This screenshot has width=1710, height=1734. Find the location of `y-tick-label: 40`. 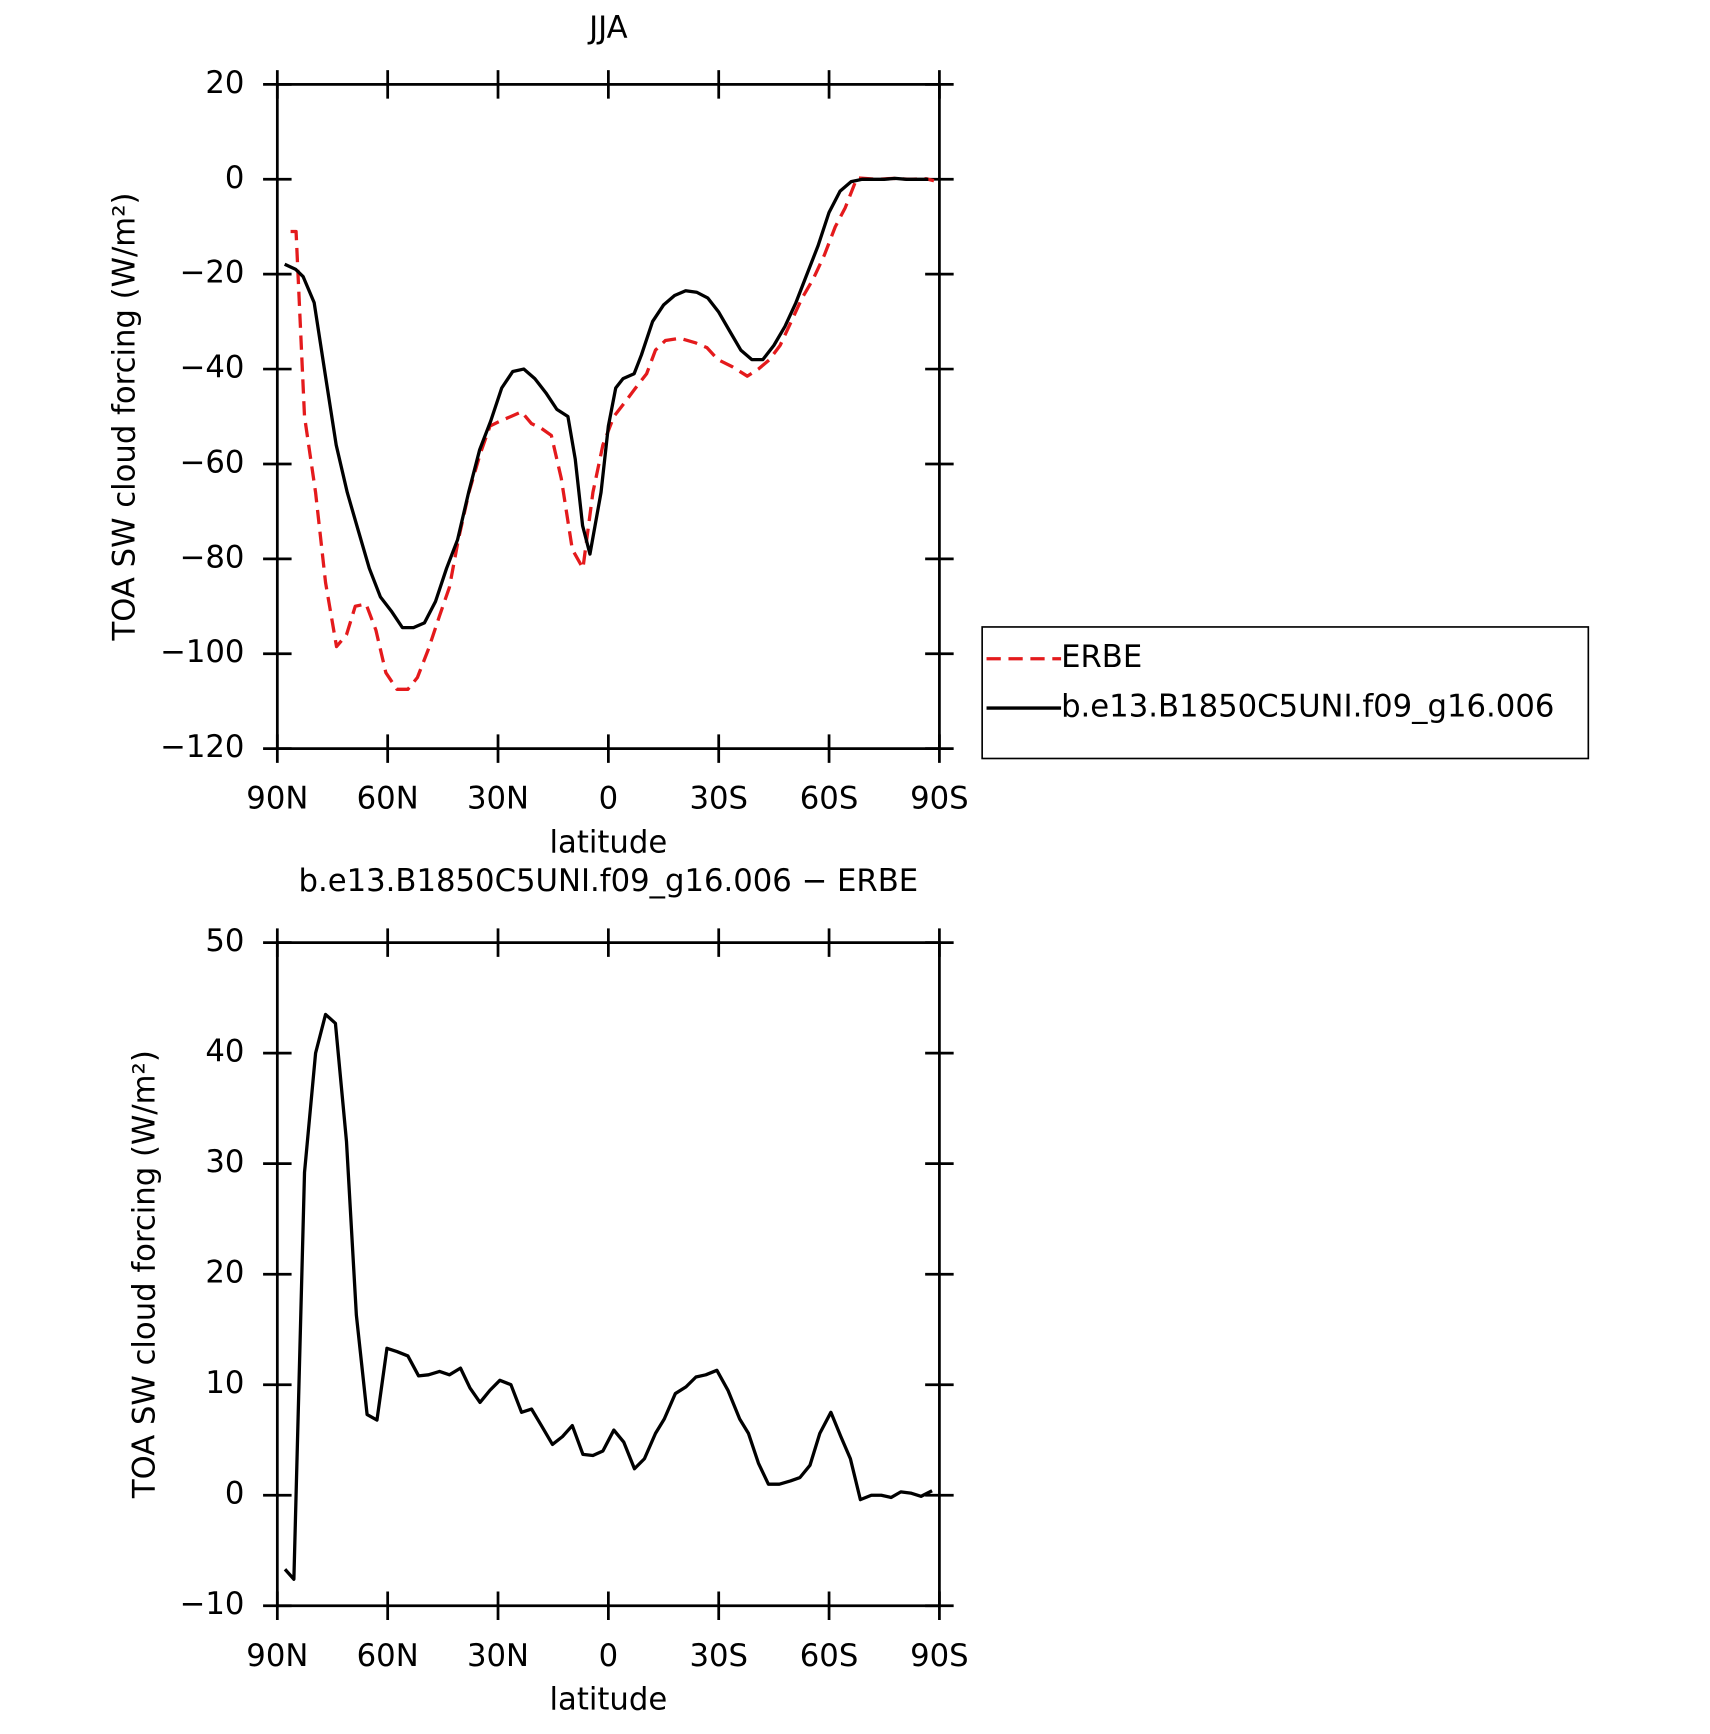

y-tick-label: 40 is located at coordinates (224, 1052).